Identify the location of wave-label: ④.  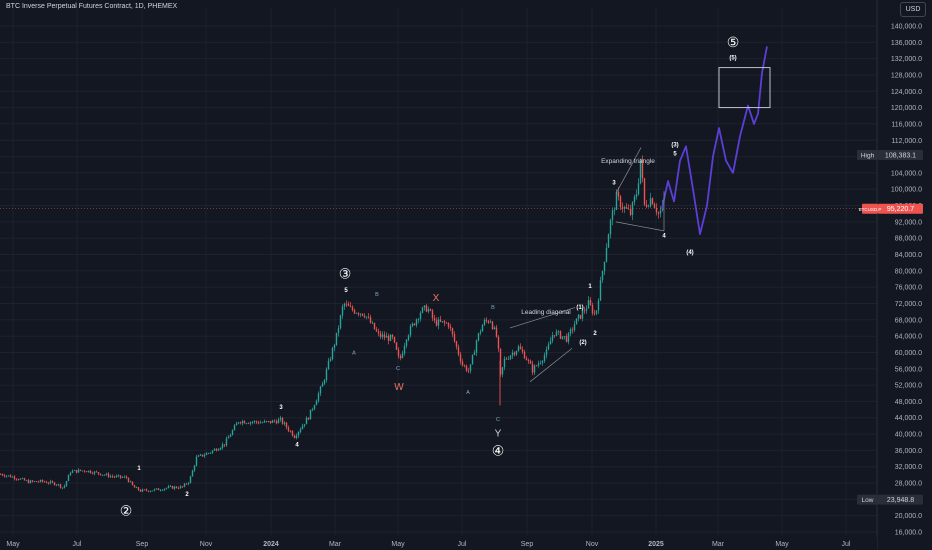
(498, 450).